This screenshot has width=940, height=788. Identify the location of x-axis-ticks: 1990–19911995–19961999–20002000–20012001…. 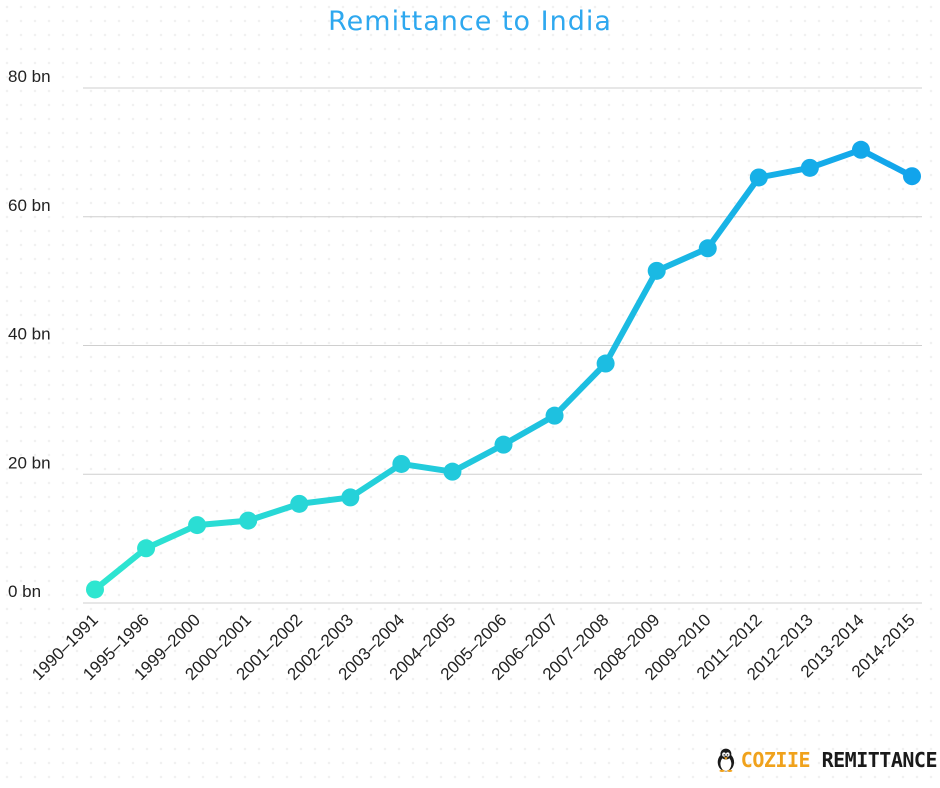
(473, 647).